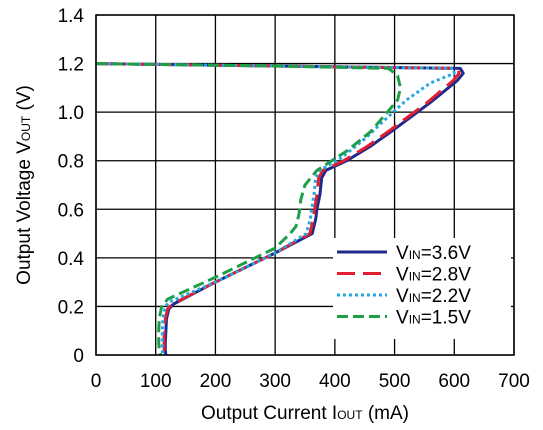  Describe the element at coordinates (78, 356) in the screenshot. I see `y-tick-label: 0` at that location.